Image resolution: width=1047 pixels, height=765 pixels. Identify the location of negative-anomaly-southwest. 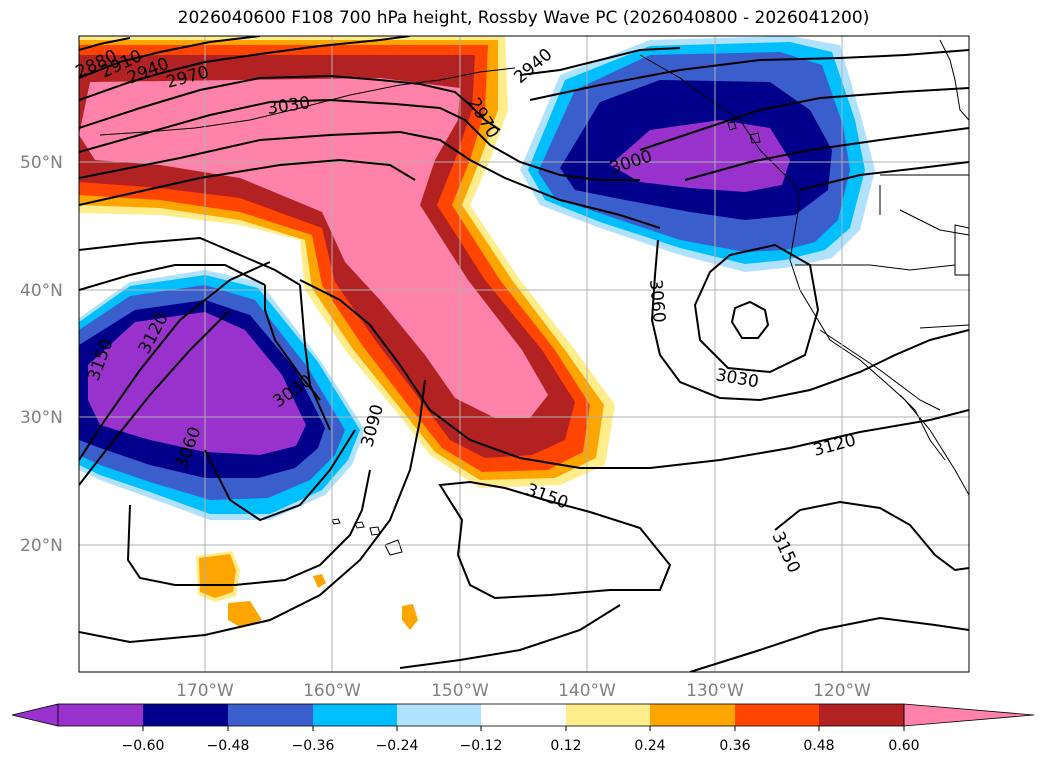
(222, 395).